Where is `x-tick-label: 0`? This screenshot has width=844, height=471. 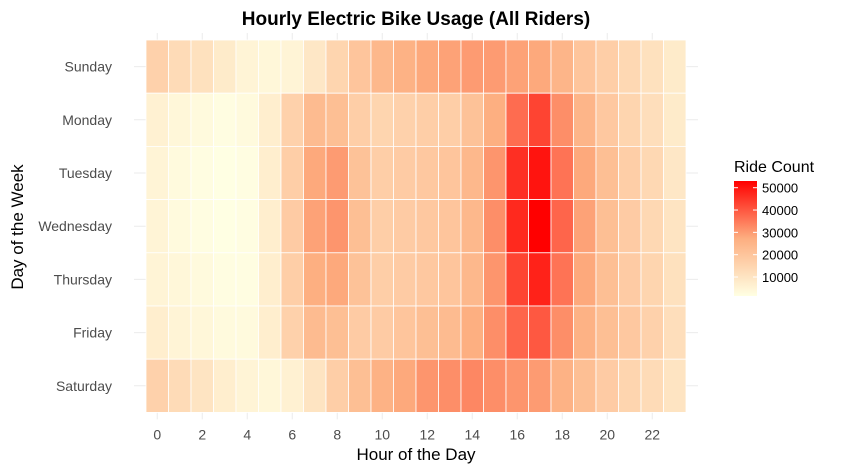
x-tick-label: 0 is located at coordinates (157, 434).